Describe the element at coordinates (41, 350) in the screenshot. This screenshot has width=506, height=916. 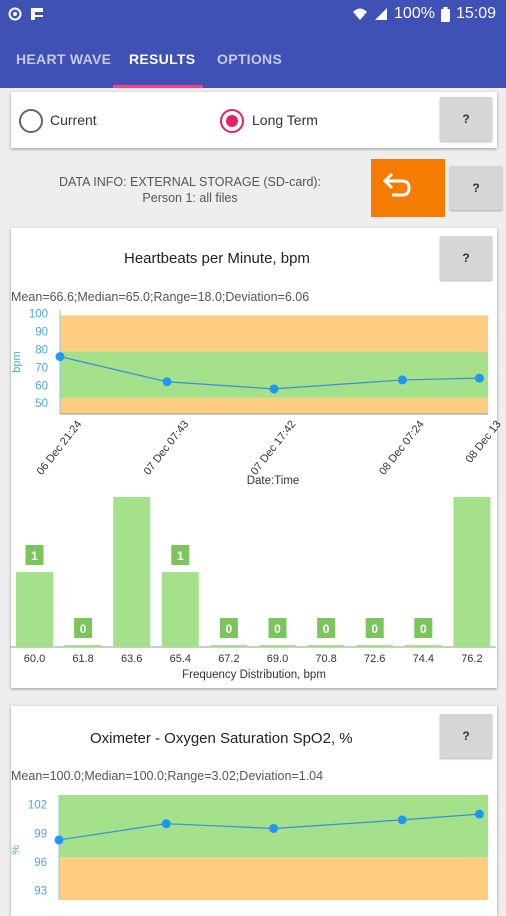
I see `heart-y-tick-label: 80` at that location.